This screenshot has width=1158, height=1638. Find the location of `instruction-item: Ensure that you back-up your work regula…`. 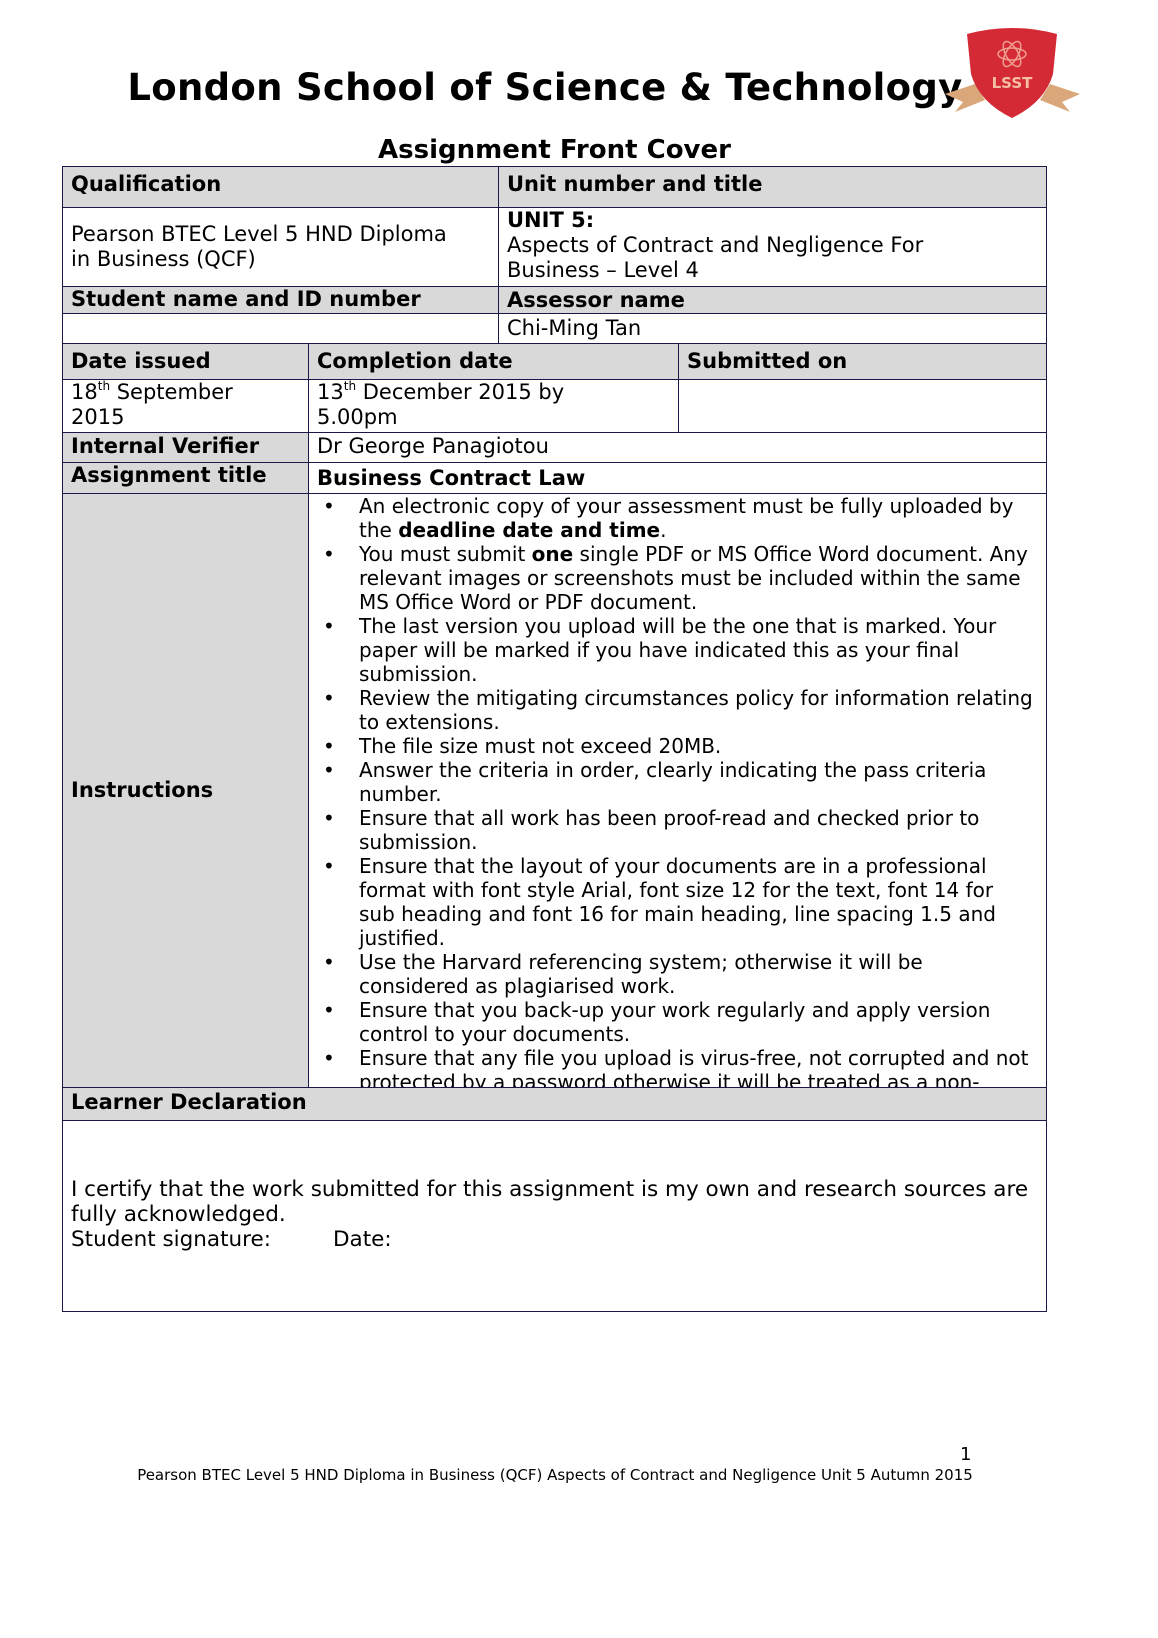

instruction-item: Ensure that you back-up your work regula… is located at coordinates (675, 1022).